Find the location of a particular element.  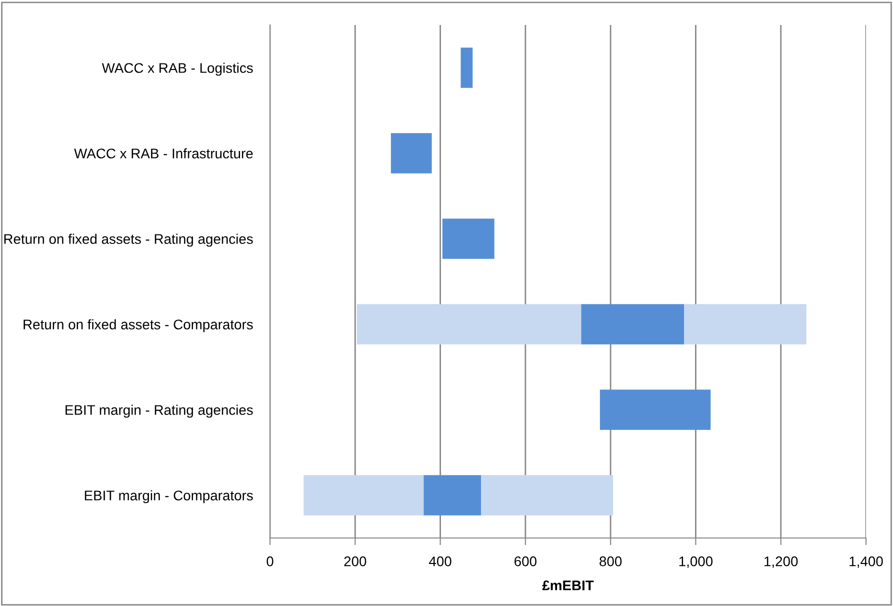

y-tick-label: WACC x RAB - Logistics is located at coordinates (177, 69).